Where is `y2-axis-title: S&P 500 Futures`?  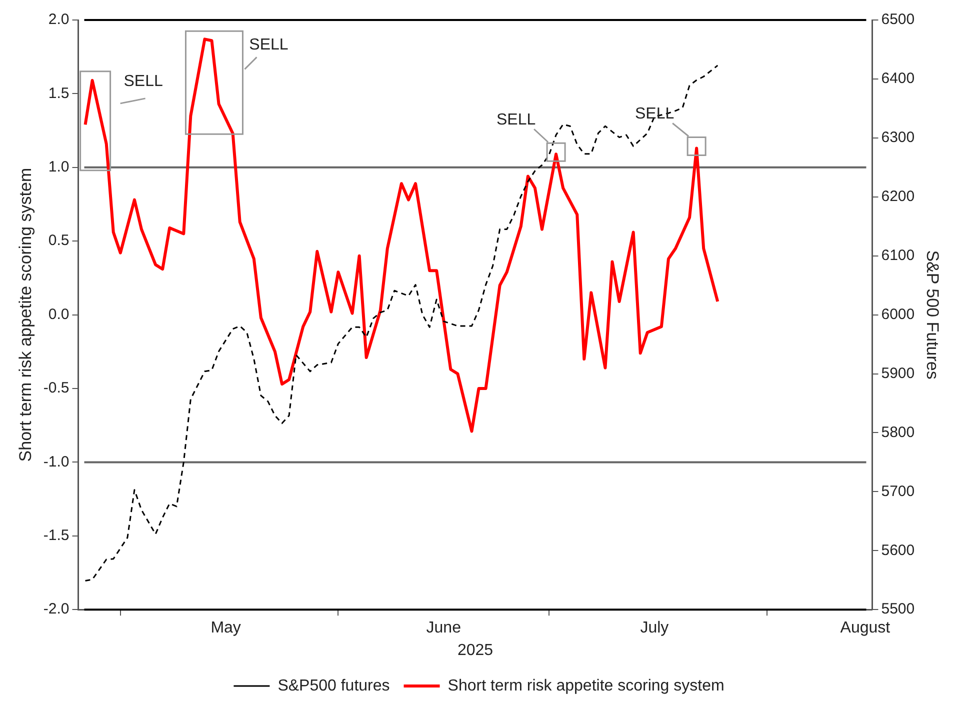 y2-axis-title: S&P 500 Futures is located at coordinates (932, 315).